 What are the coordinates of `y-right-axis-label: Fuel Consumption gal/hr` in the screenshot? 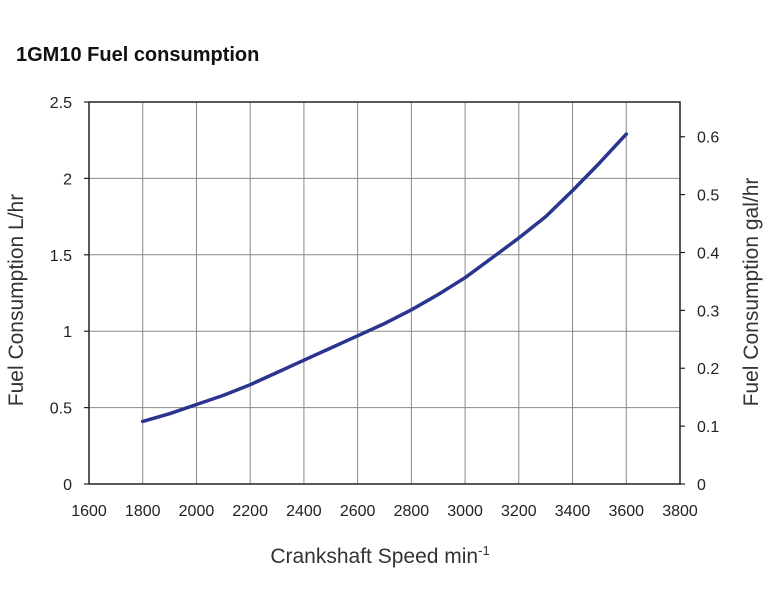 It's located at (751, 292).